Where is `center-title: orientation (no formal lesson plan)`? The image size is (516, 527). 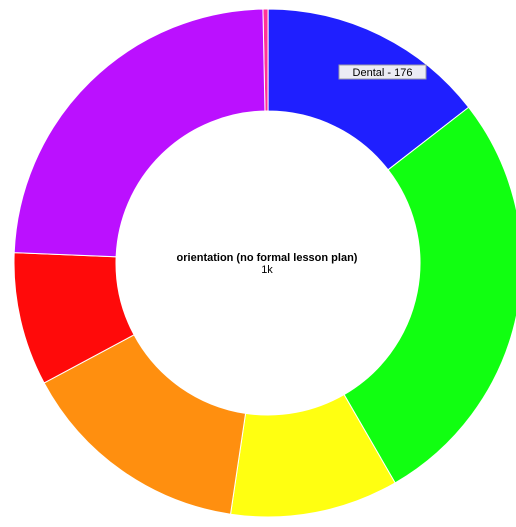 center-title: orientation (no formal lesson plan) is located at coordinates (267, 258).